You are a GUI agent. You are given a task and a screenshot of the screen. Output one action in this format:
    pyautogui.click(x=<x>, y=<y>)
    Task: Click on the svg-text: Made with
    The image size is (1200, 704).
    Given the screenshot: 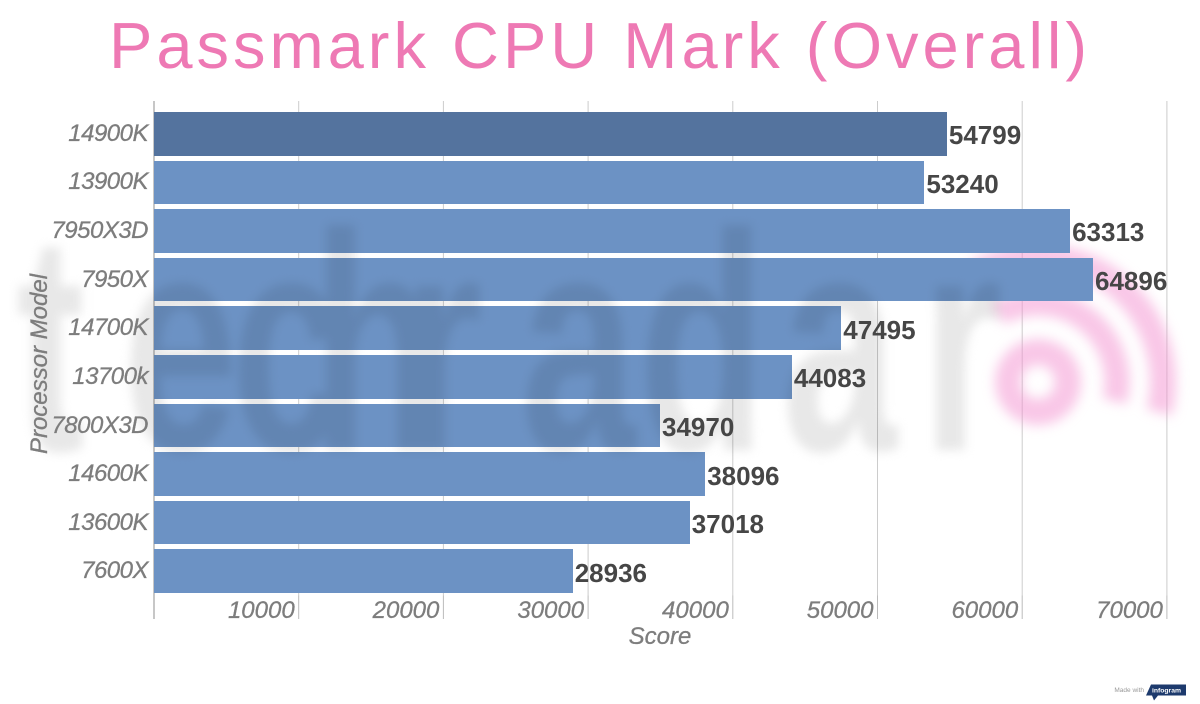 What is the action you would take?
    pyautogui.click(x=1129, y=690)
    